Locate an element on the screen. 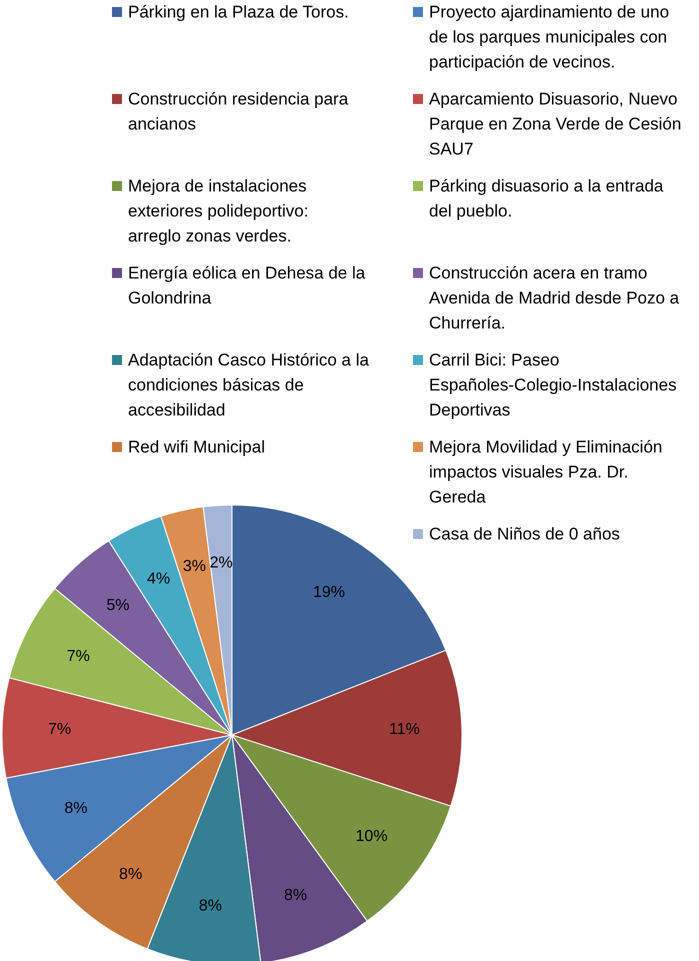  legend-label: Construcción acera en tramo Avenida de Madrid desde Pozo a Churrería. is located at coordinates (554, 298).